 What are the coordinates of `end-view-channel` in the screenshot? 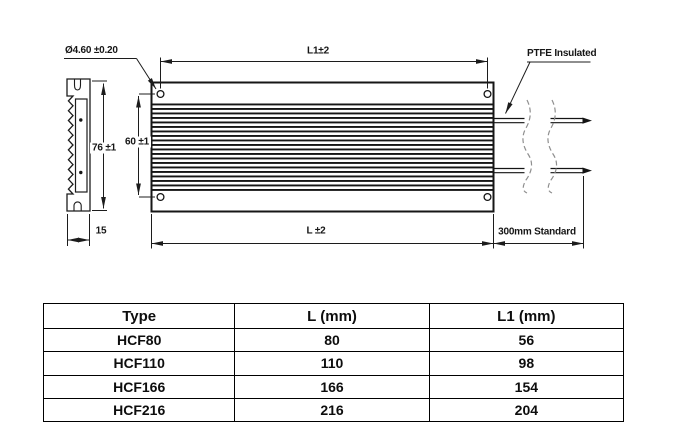 It's located at (81, 145).